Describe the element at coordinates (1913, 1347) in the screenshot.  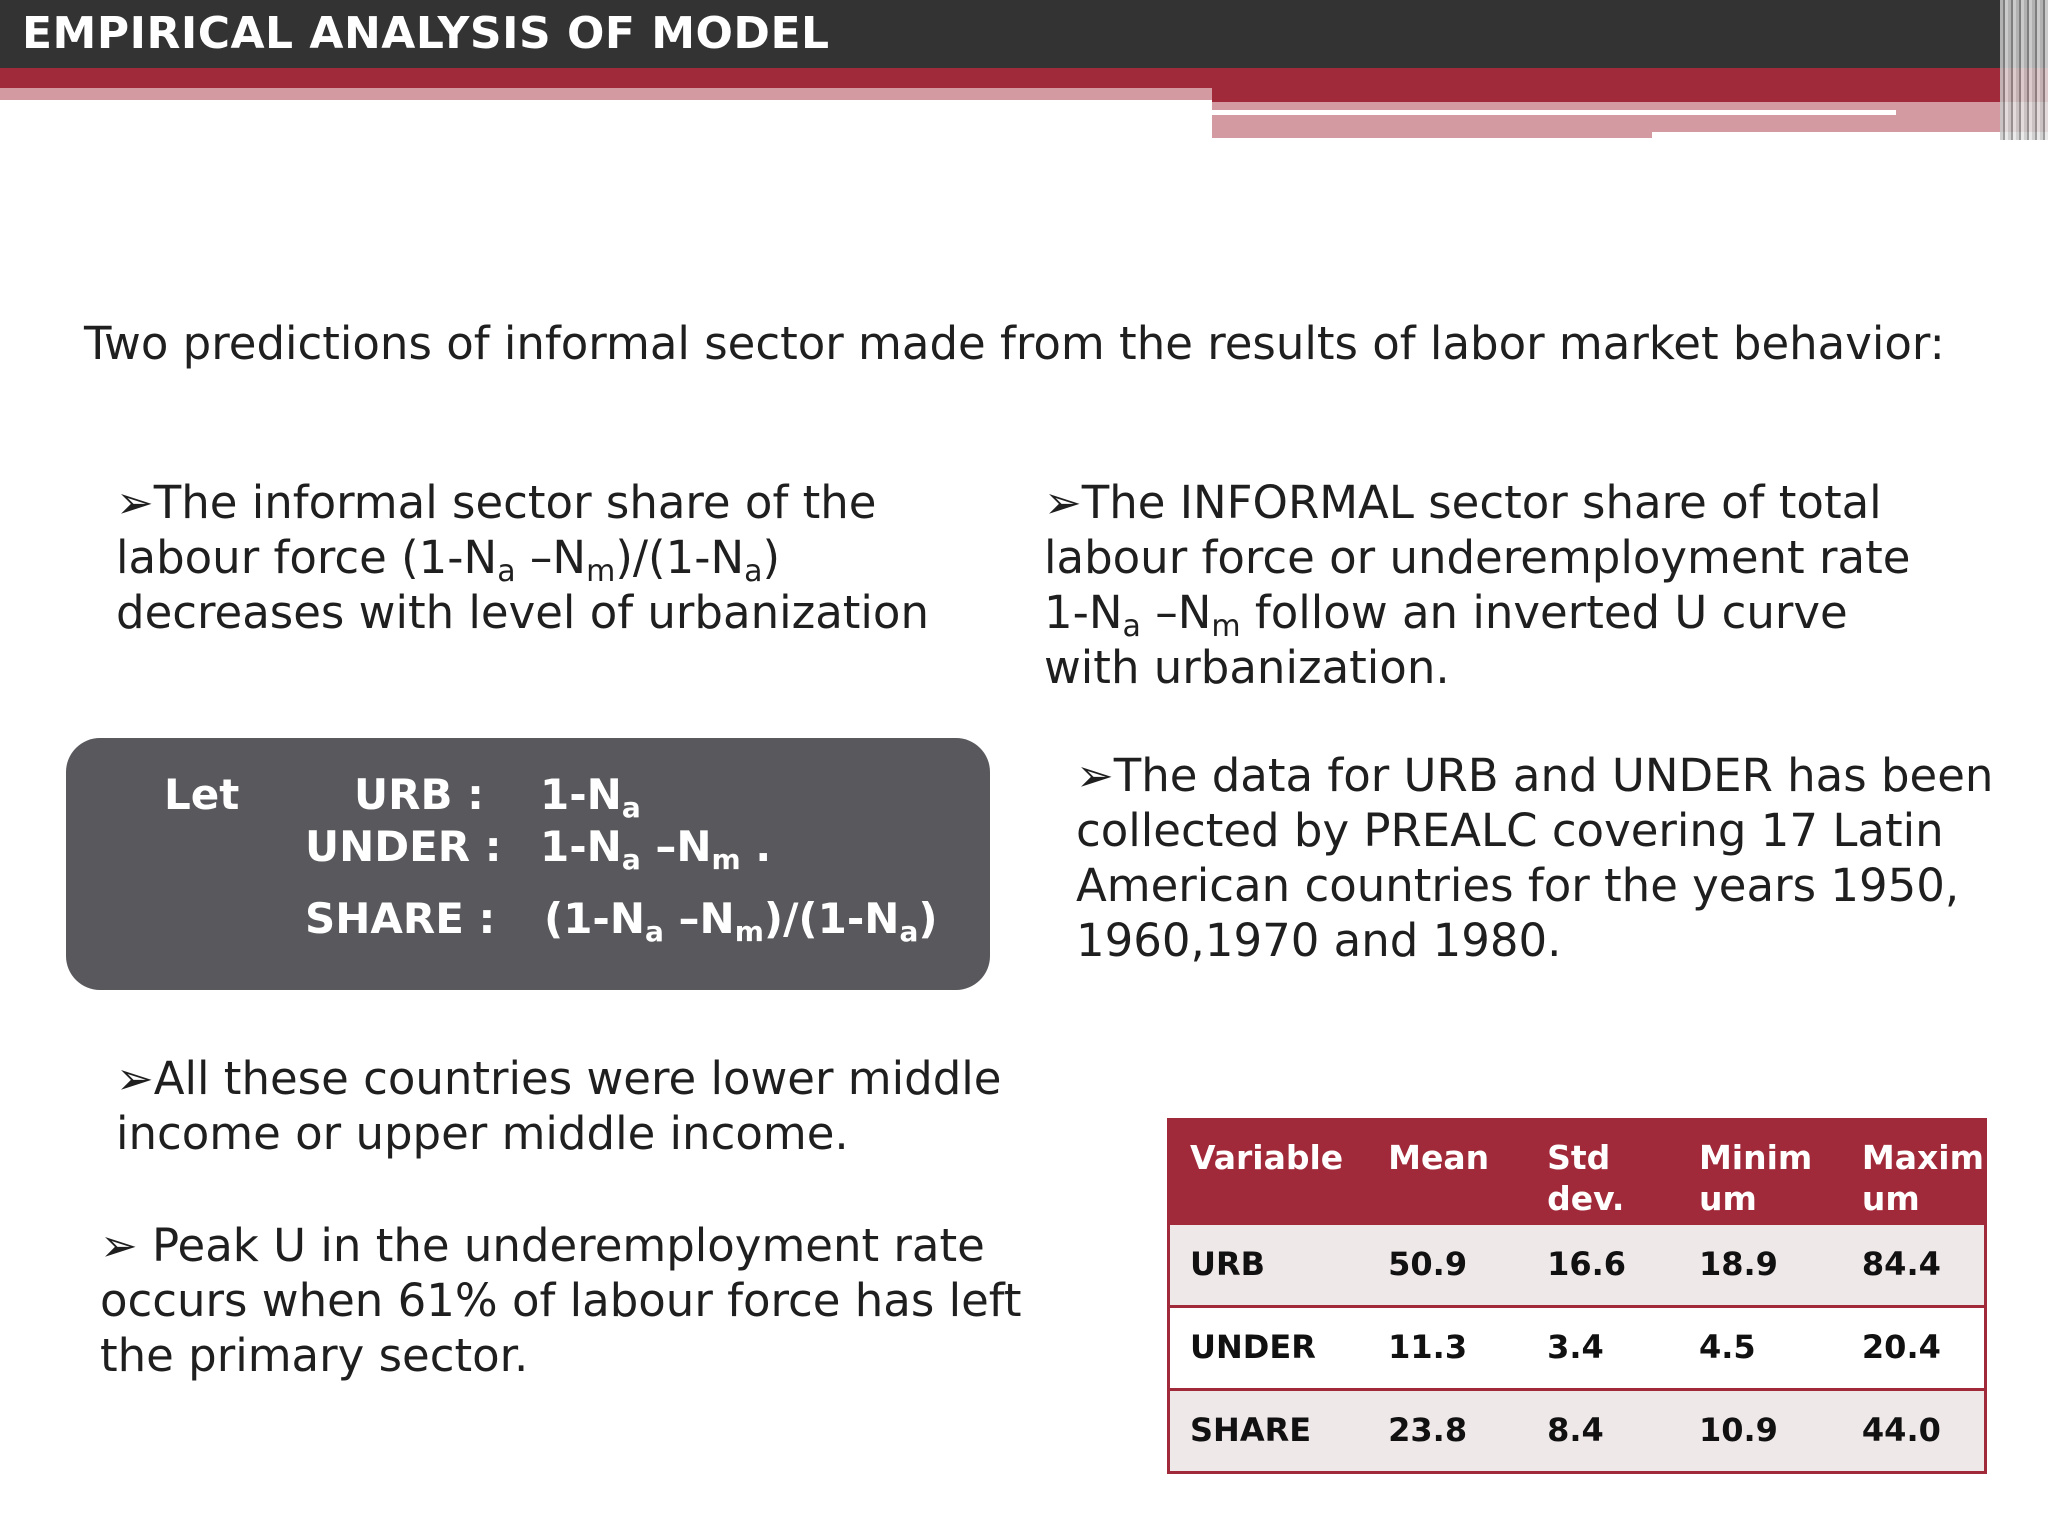
I see `cell-max: 20.4` at that location.